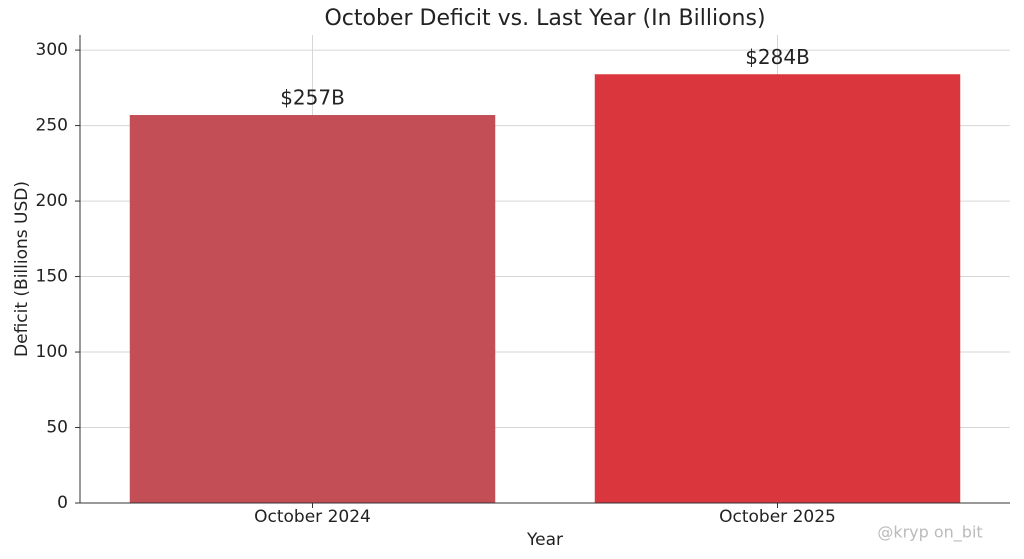 The height and width of the screenshot is (559, 1024). Describe the element at coordinates (62, 503) in the screenshot. I see `y-tick-label: 0` at that location.